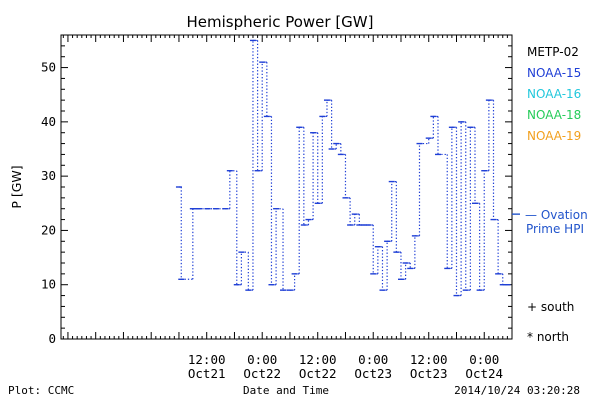  What do you see at coordinates (48, 284) in the screenshot?
I see `y-tick-label: 10` at bounding box center [48, 284].